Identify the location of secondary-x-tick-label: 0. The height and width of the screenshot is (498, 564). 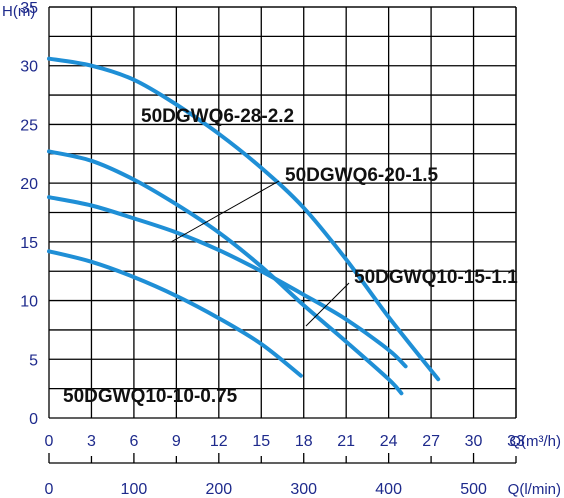
(49, 489).